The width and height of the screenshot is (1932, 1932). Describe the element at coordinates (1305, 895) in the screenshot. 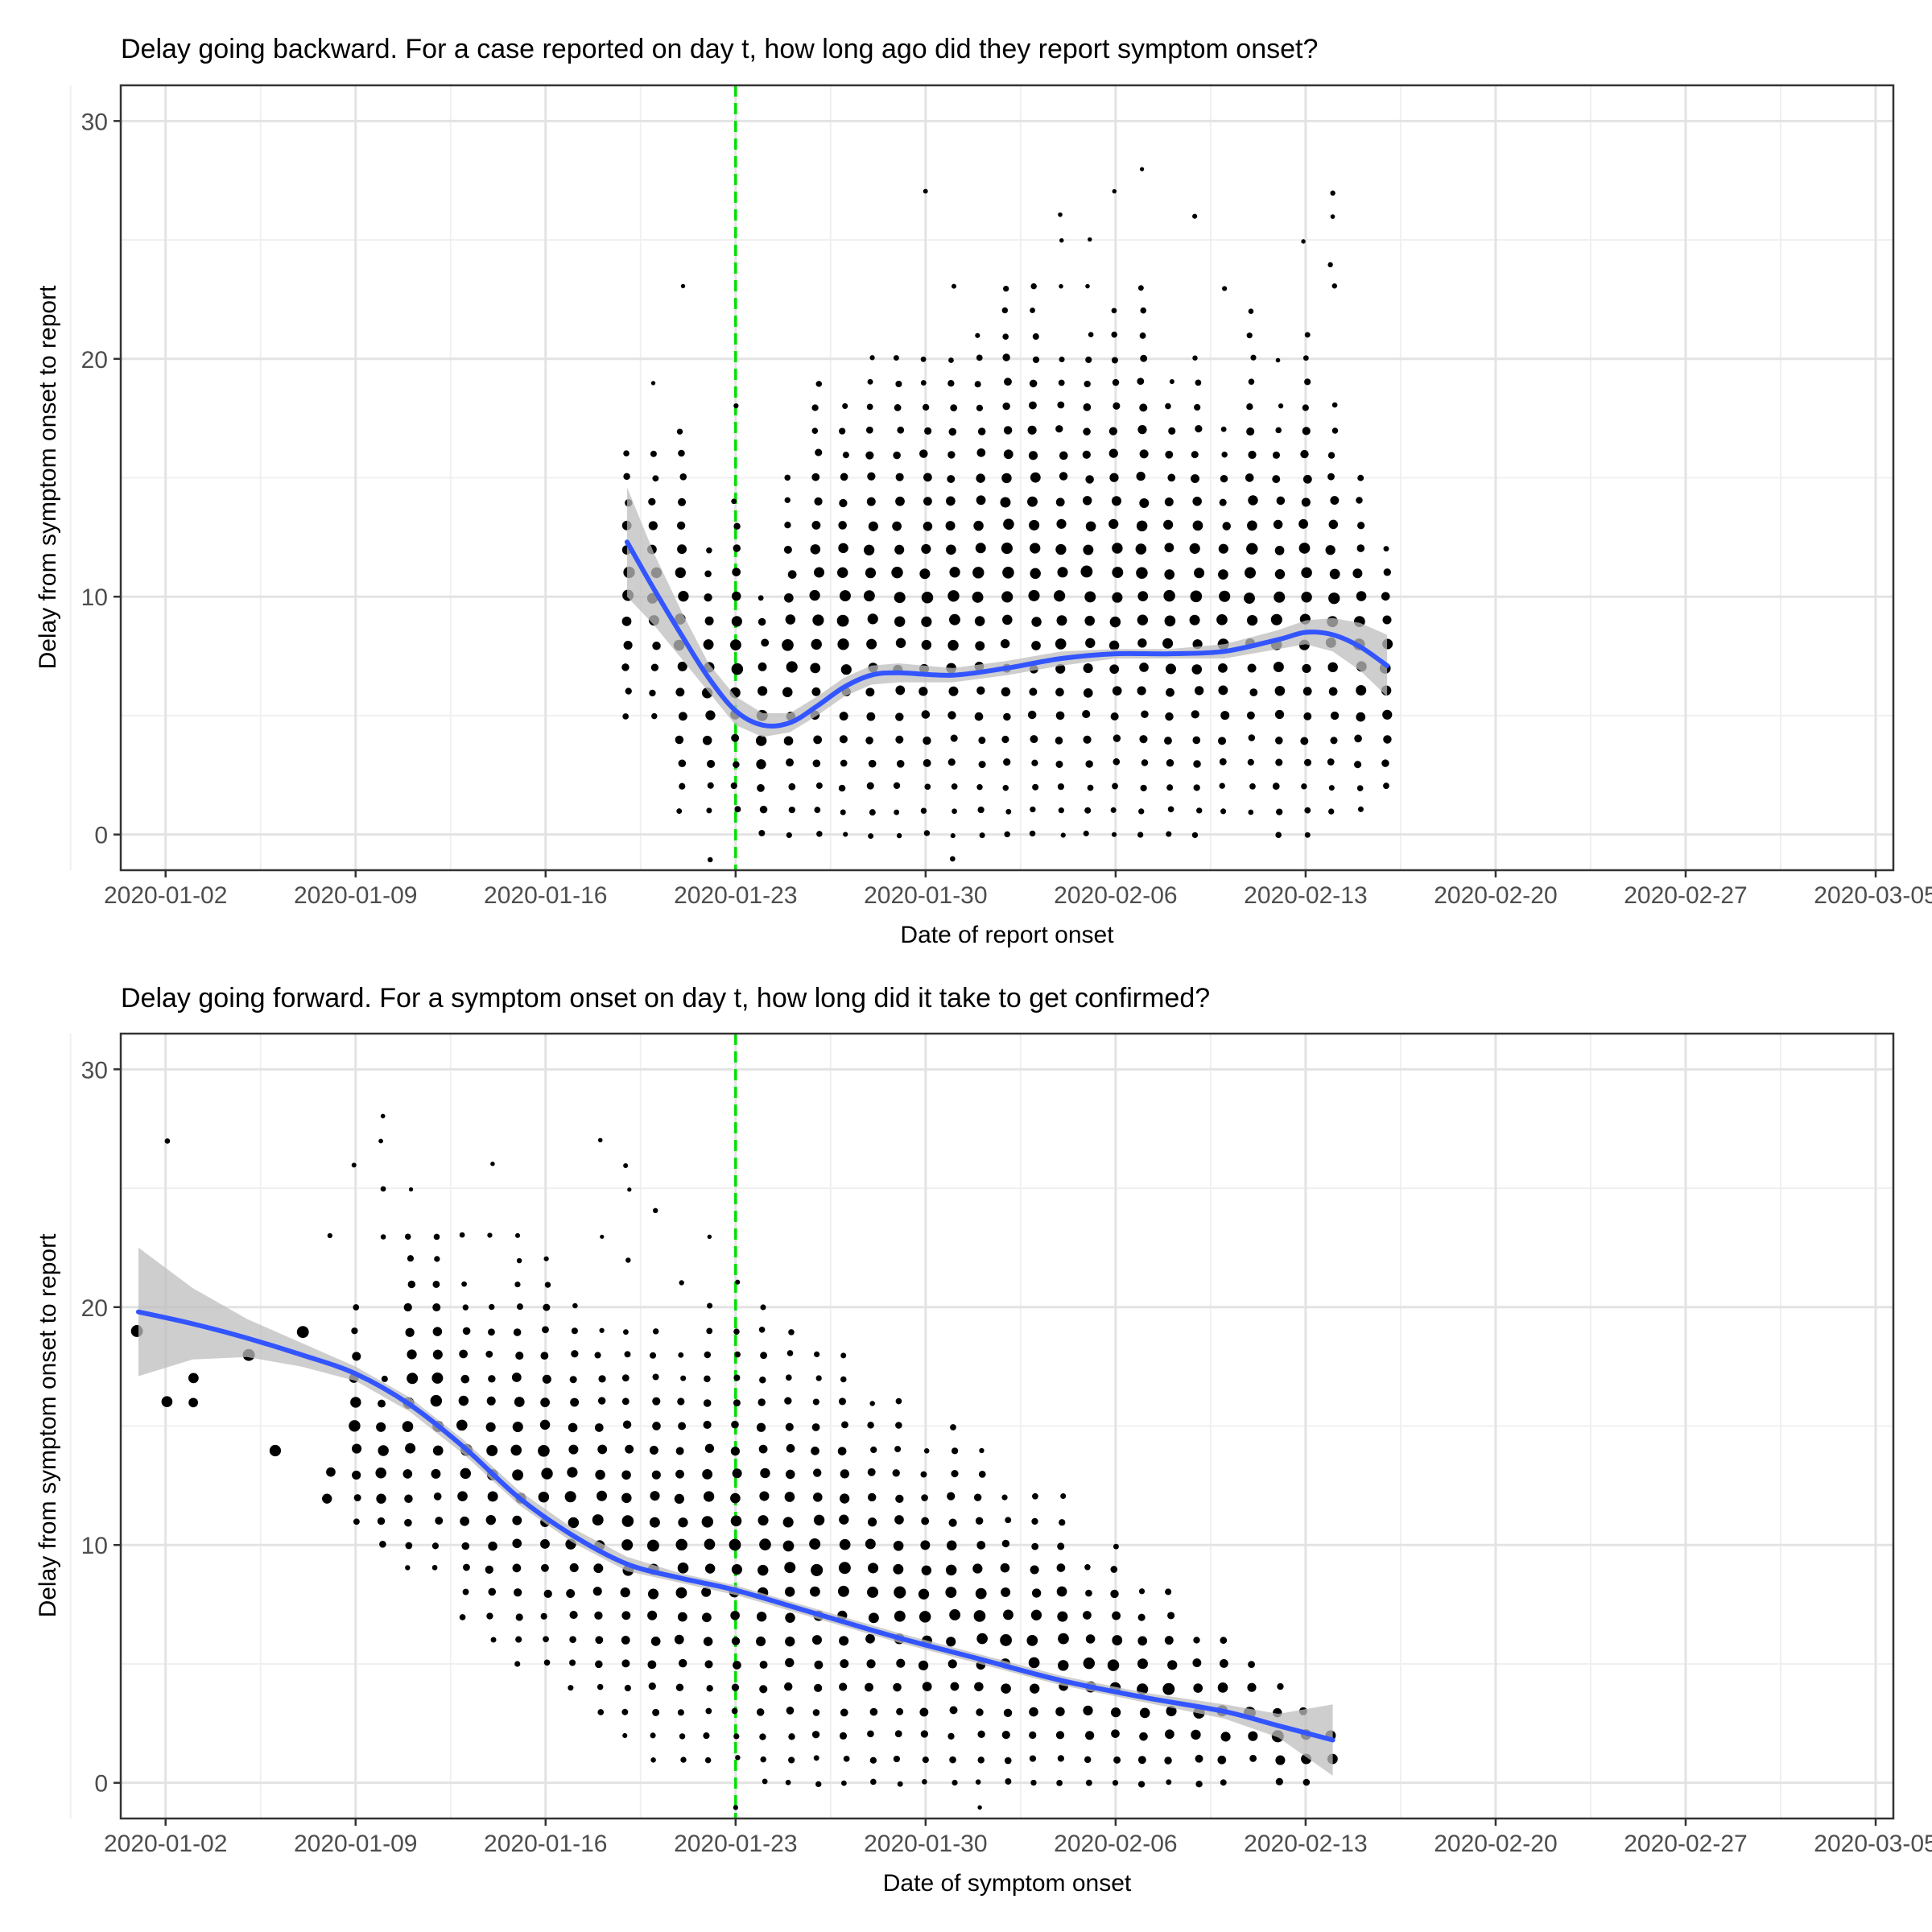

I see `x-tick-label: 2020-02-13` at that location.